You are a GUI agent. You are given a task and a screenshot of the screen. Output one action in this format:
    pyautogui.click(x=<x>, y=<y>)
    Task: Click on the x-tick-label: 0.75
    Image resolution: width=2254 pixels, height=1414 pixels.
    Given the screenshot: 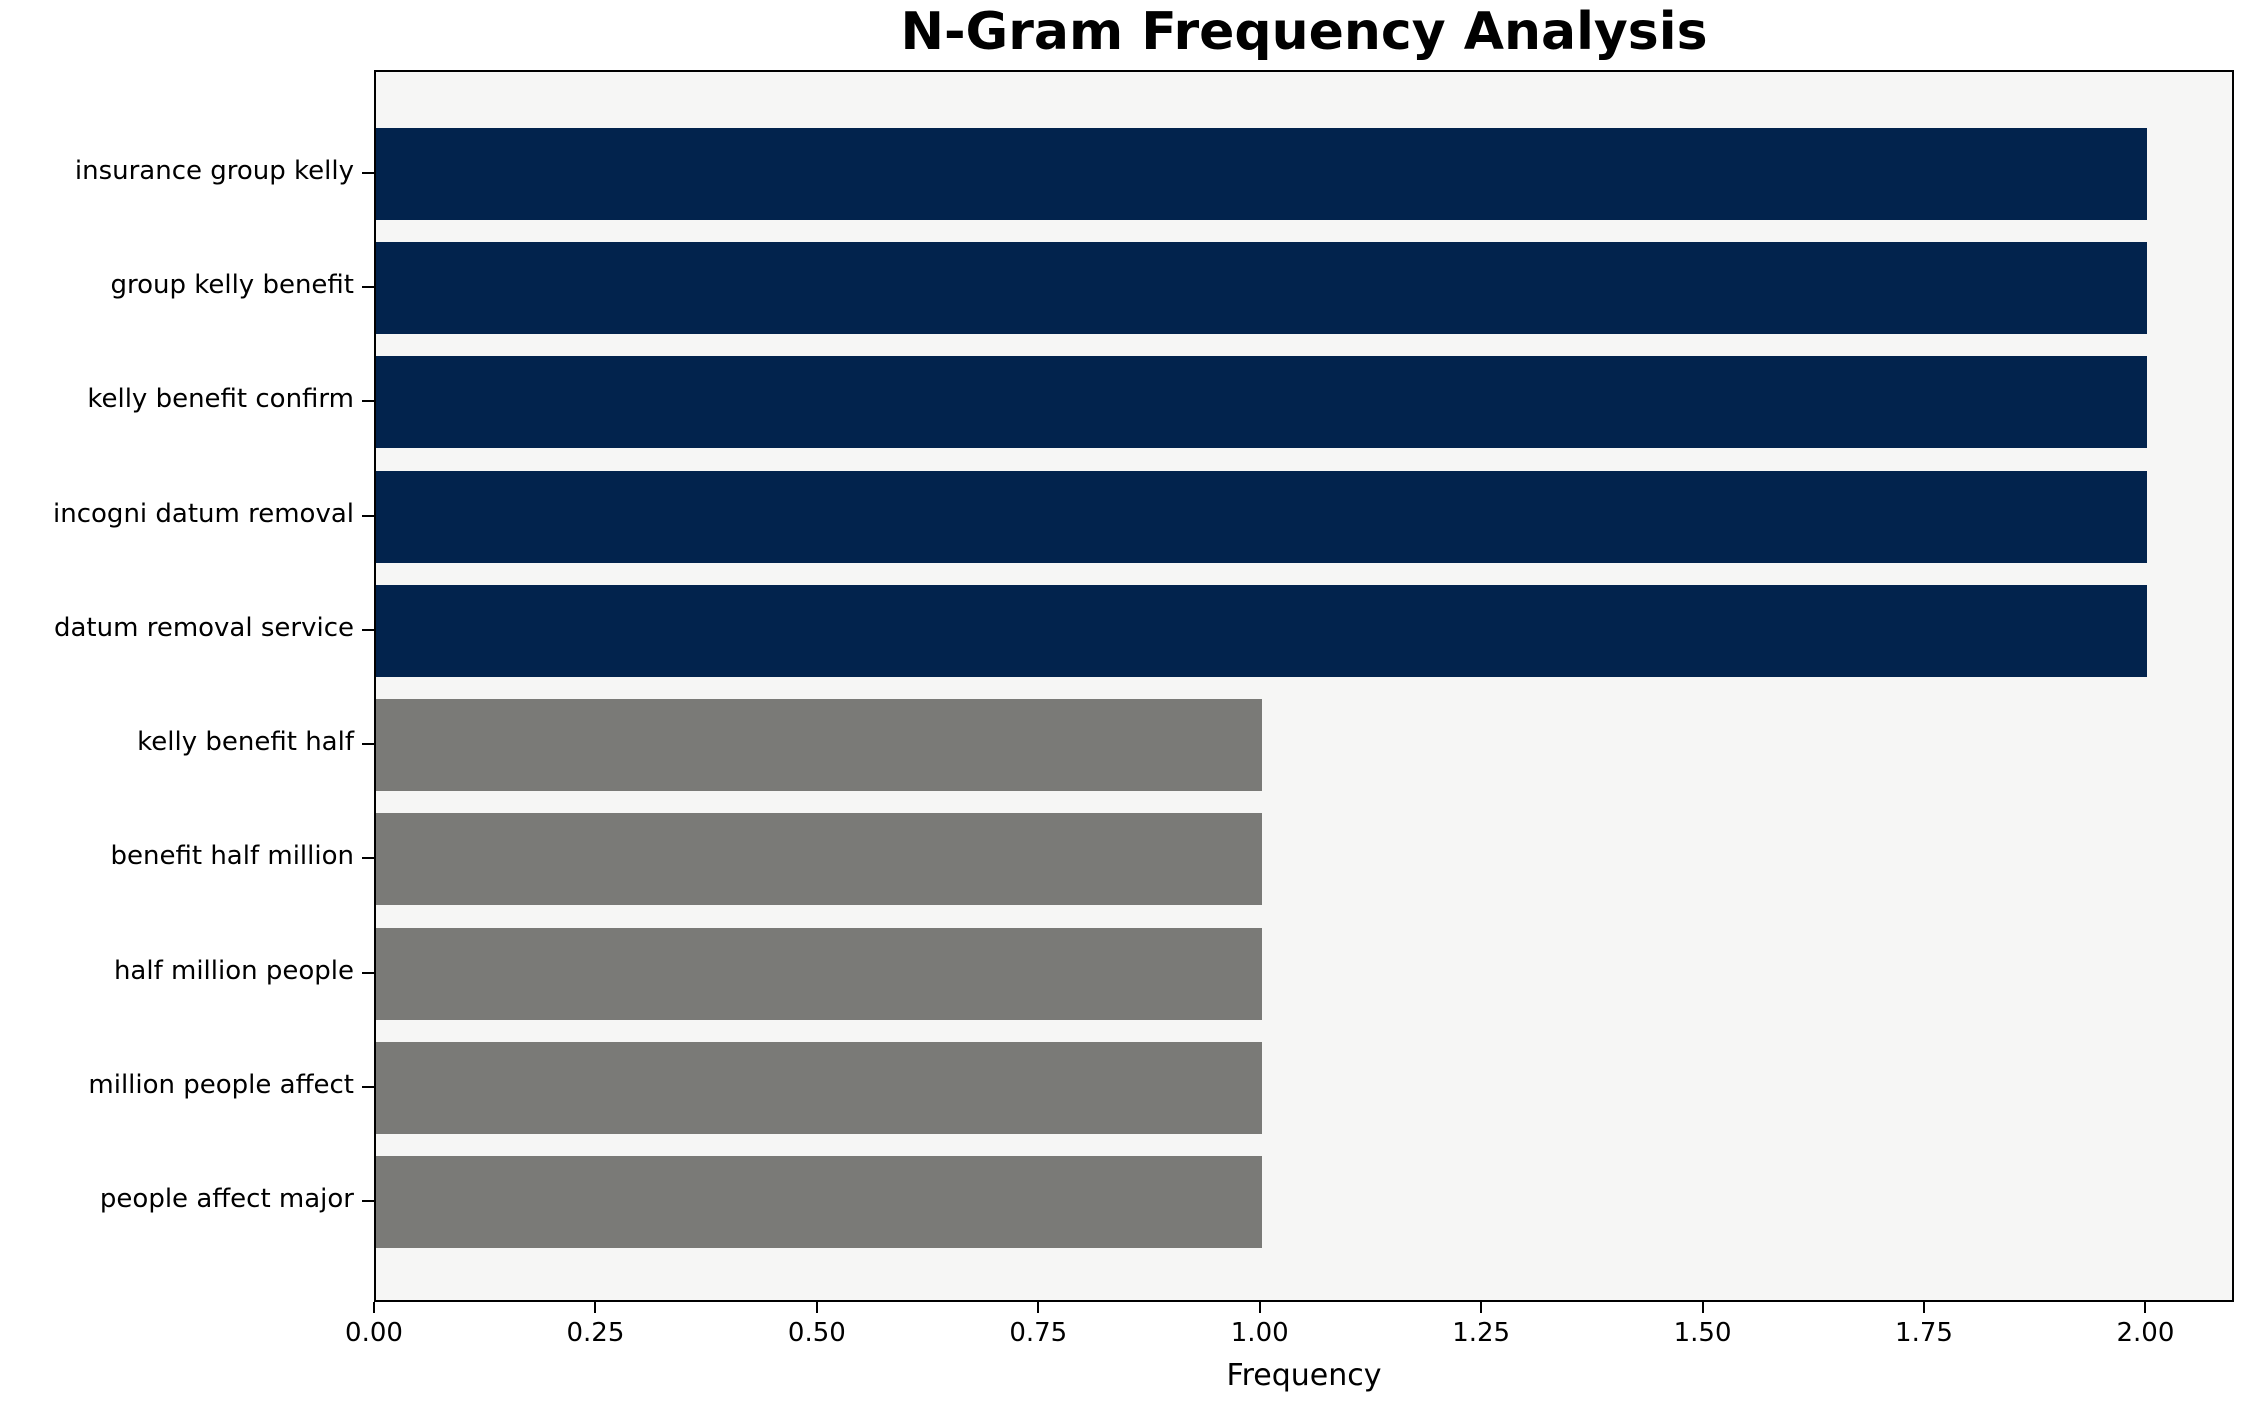 What is the action you would take?
    pyautogui.click(x=1038, y=1333)
    